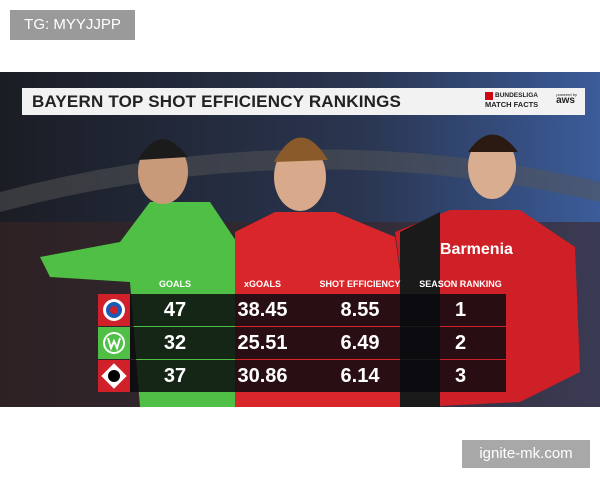 The height and width of the screenshot is (480, 600). What do you see at coordinates (566, 94) in the screenshot?
I see `logo-powered: powered by` at bounding box center [566, 94].